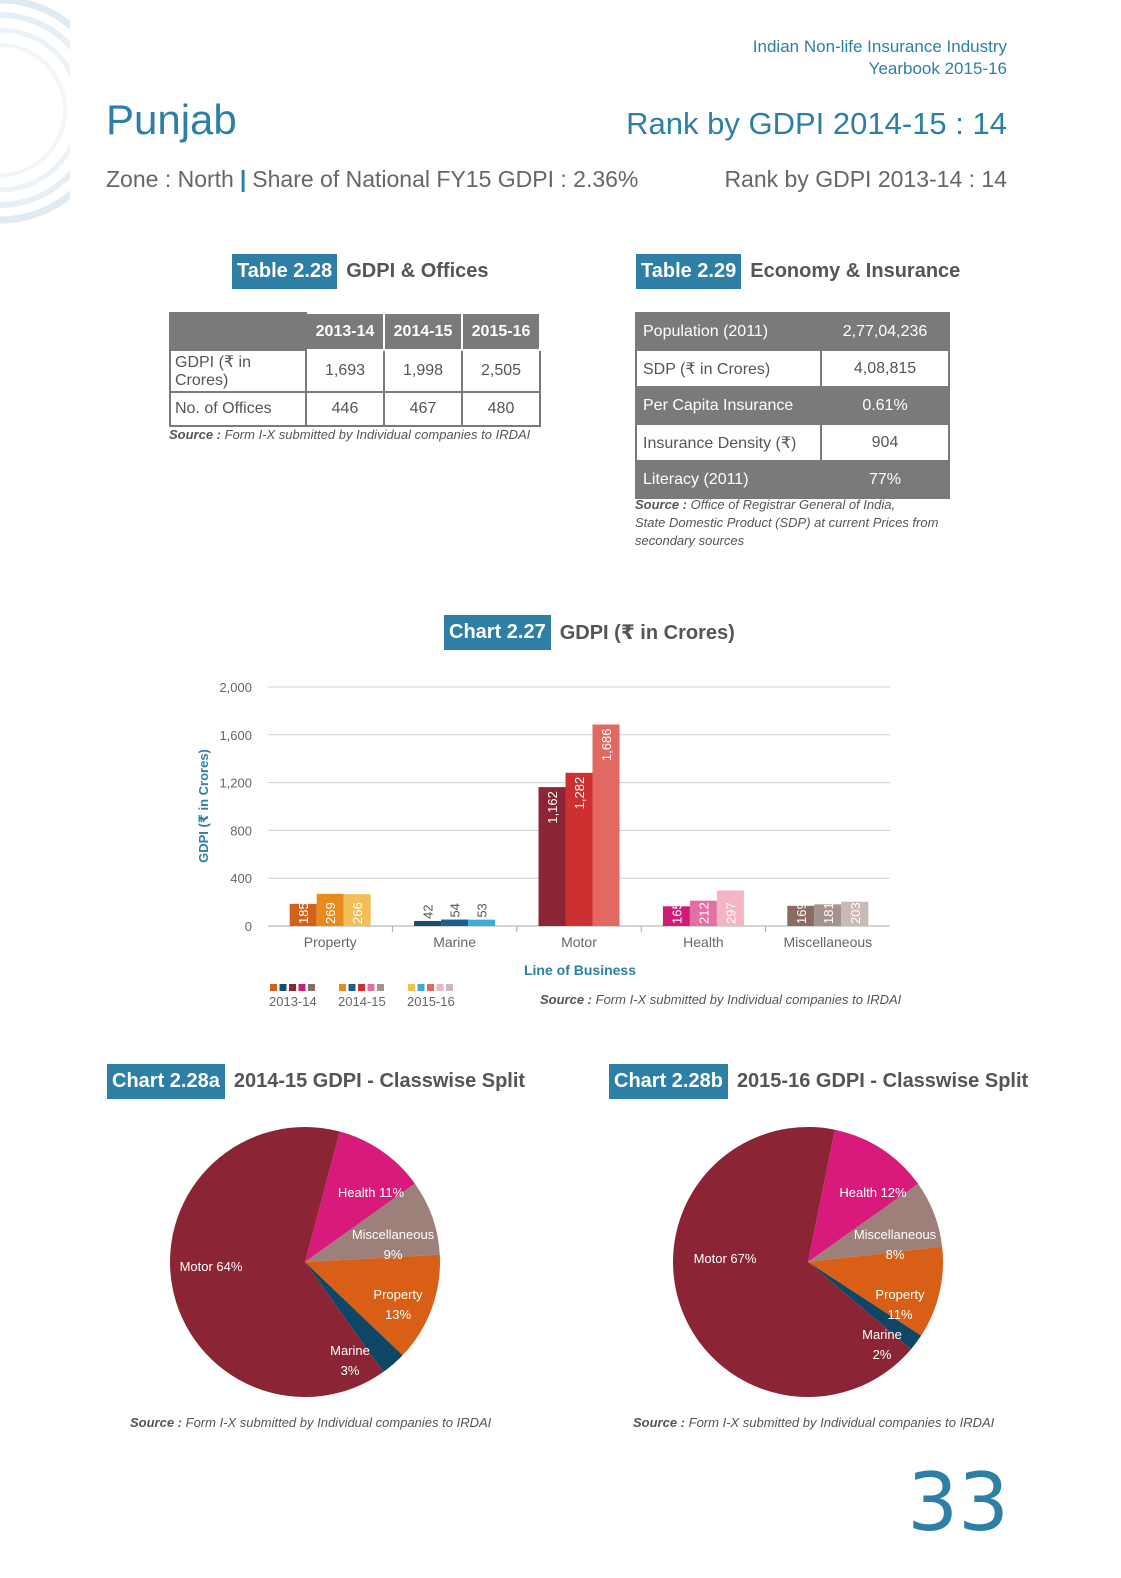  I want to click on table-row: SDP (₹ in Crores) 4,08,815, so click(792, 368).